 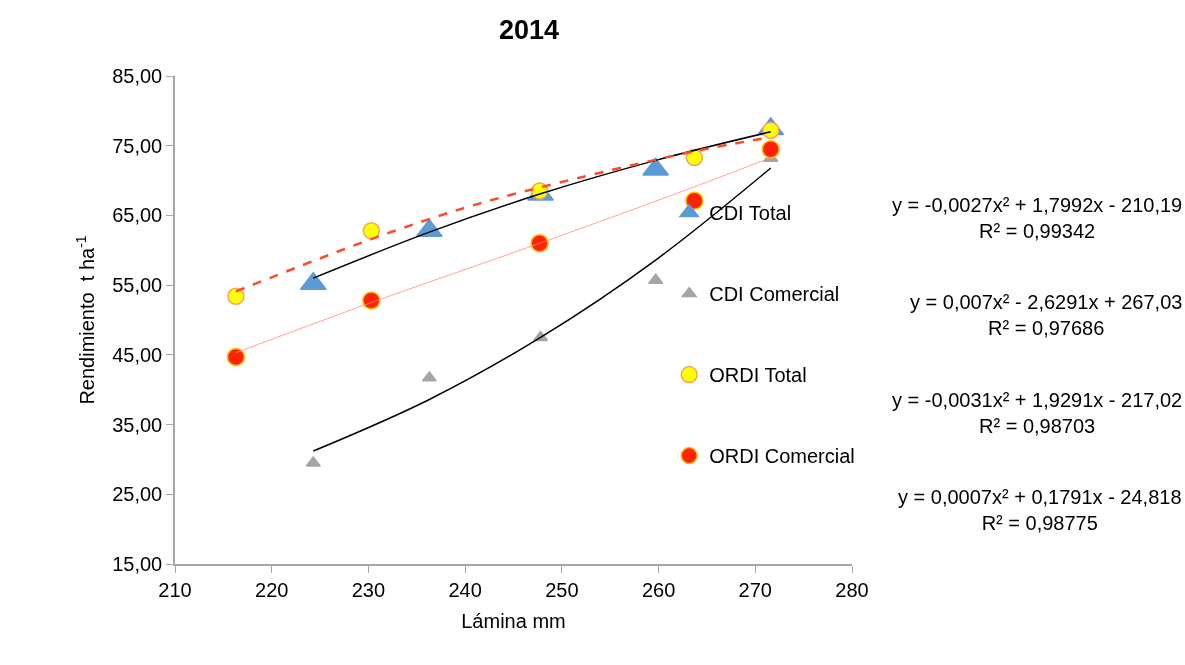 I want to click on x-tick-label: 260, so click(x=658, y=589).